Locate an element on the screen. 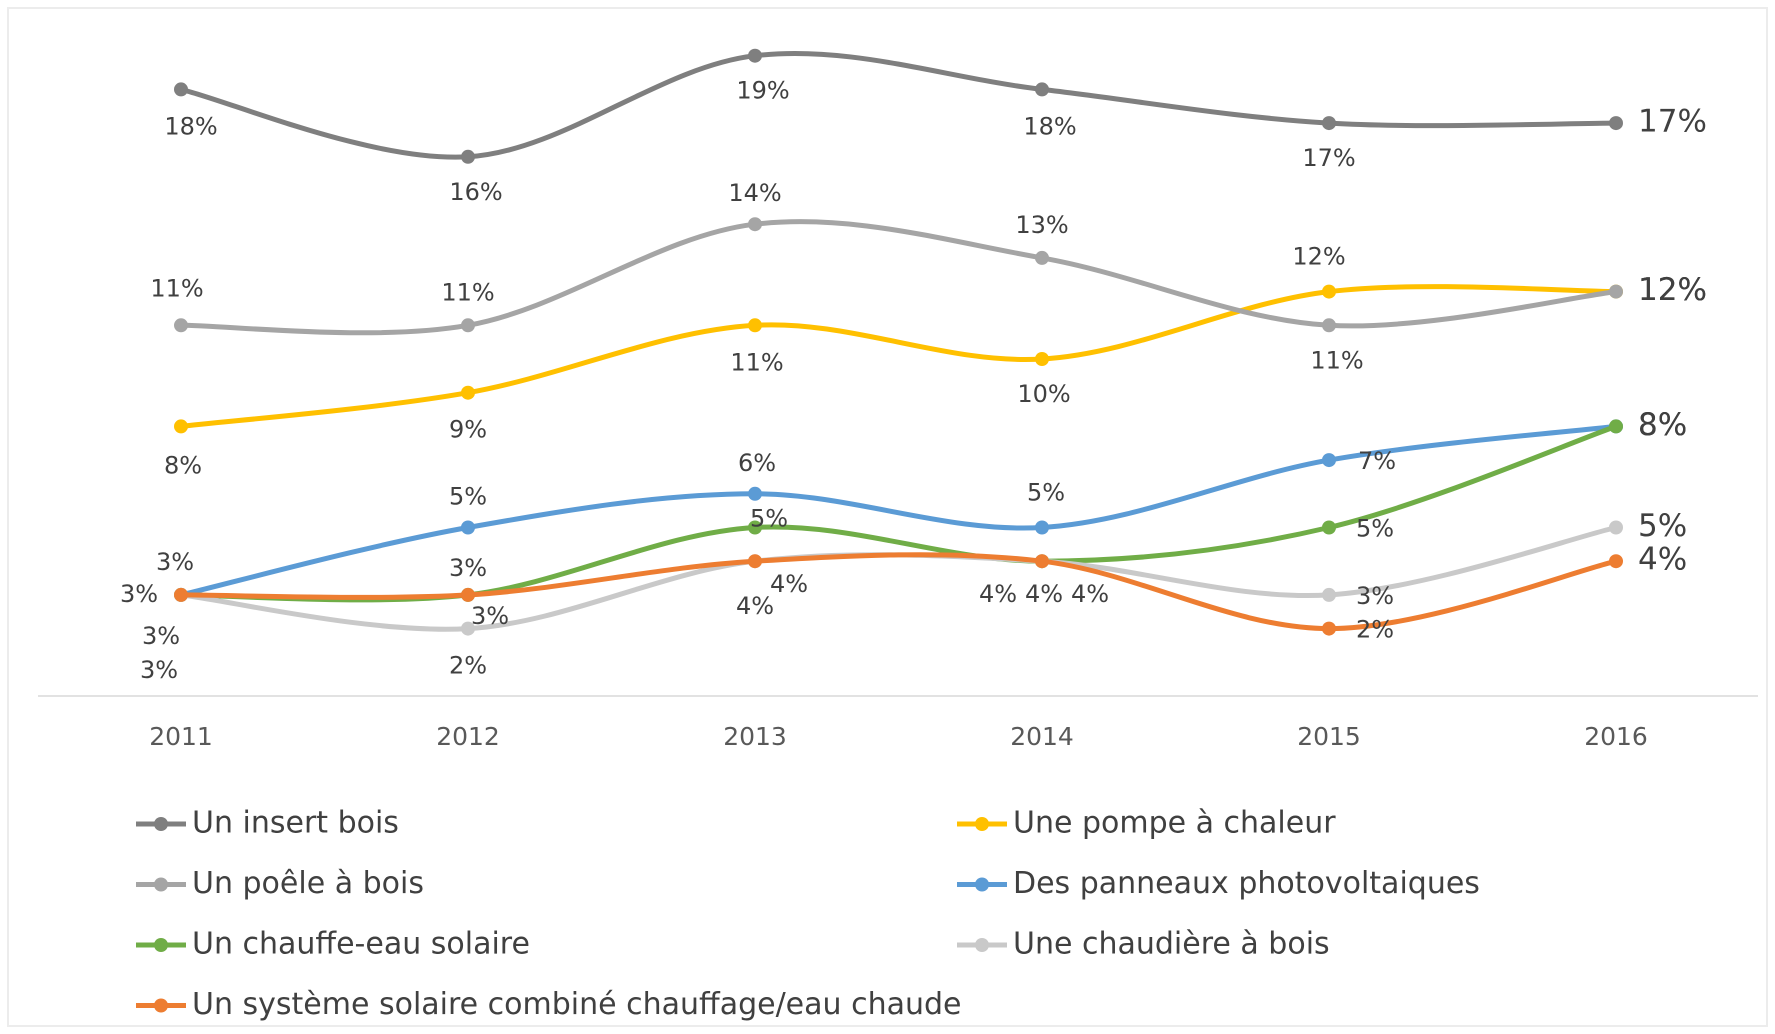 The image size is (1775, 1034). data-label: 19% is located at coordinates (762, 91).